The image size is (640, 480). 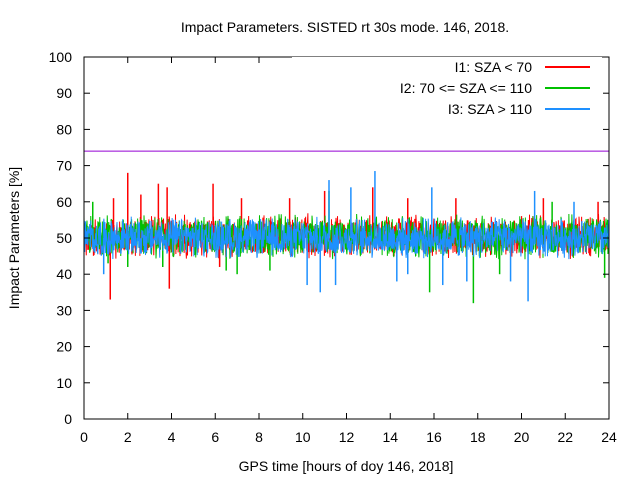 What do you see at coordinates (494, 67) in the screenshot?
I see `legend-label-1: I1: SZA < 70` at bounding box center [494, 67].